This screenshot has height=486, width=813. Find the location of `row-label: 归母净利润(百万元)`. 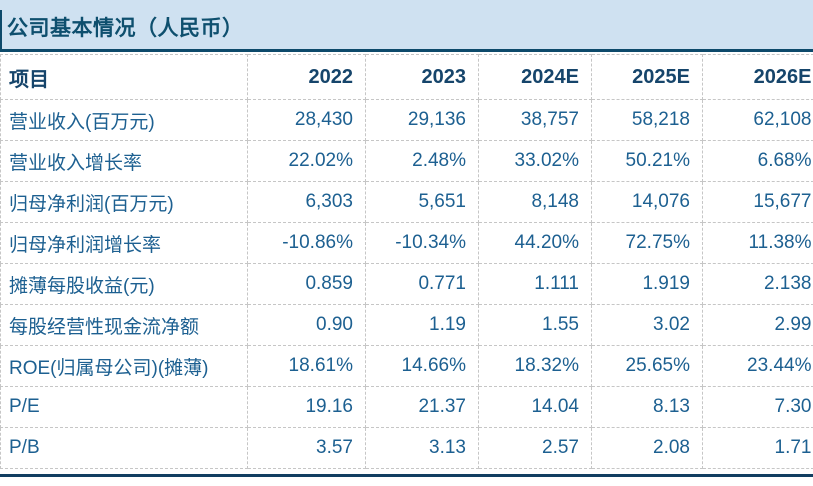

row-label: 归母净利润(百万元) is located at coordinates (124, 202).